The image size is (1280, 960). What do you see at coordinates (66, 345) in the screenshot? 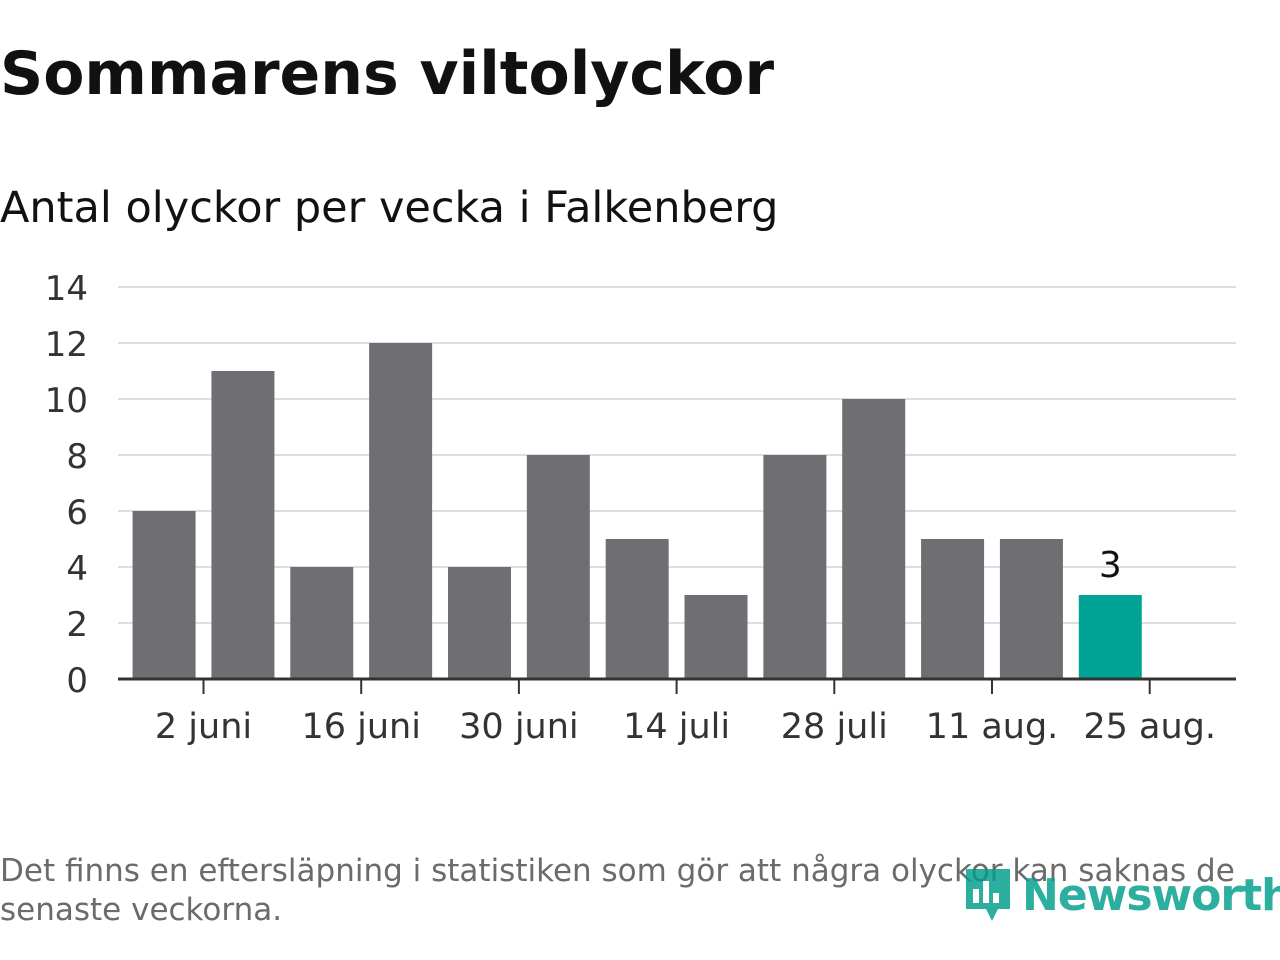
I see `y-tick-label: 12` at bounding box center [66, 345].